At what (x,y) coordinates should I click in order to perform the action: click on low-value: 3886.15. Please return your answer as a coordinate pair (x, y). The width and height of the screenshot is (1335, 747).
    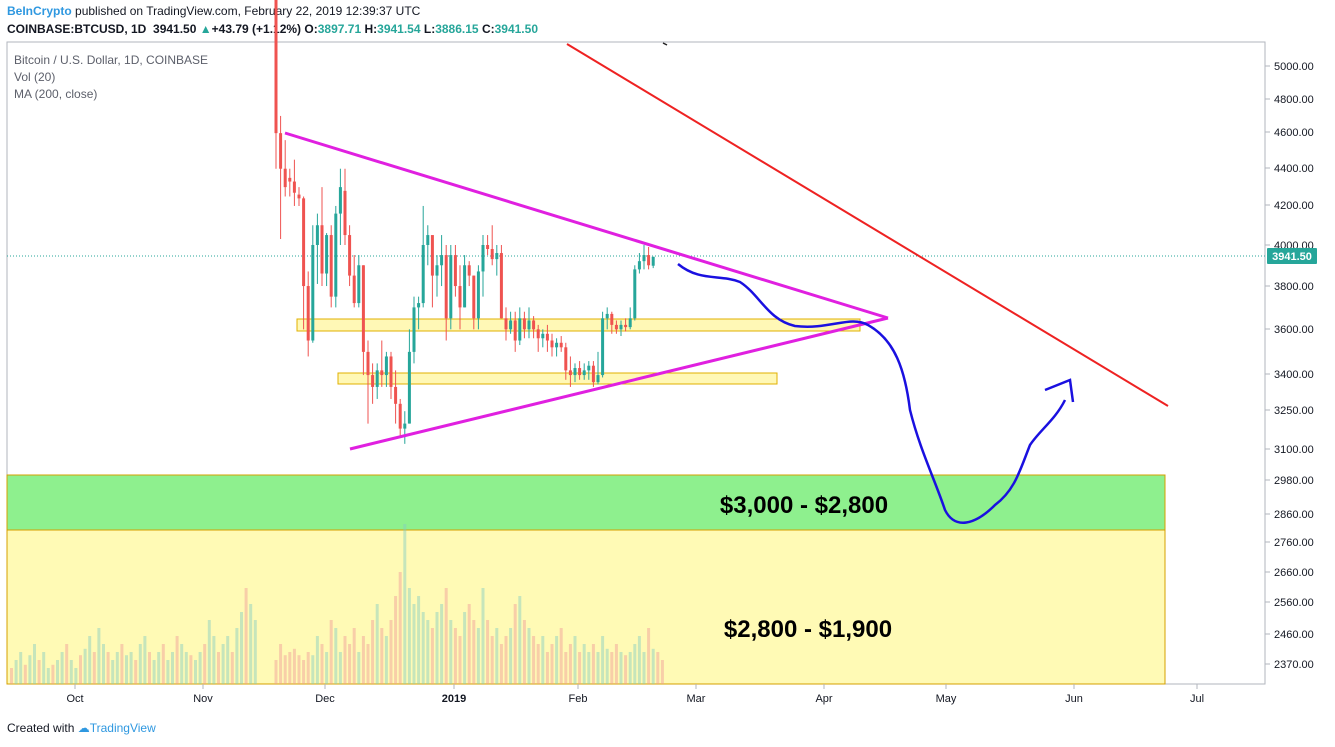
    Looking at the image, I should click on (457, 29).